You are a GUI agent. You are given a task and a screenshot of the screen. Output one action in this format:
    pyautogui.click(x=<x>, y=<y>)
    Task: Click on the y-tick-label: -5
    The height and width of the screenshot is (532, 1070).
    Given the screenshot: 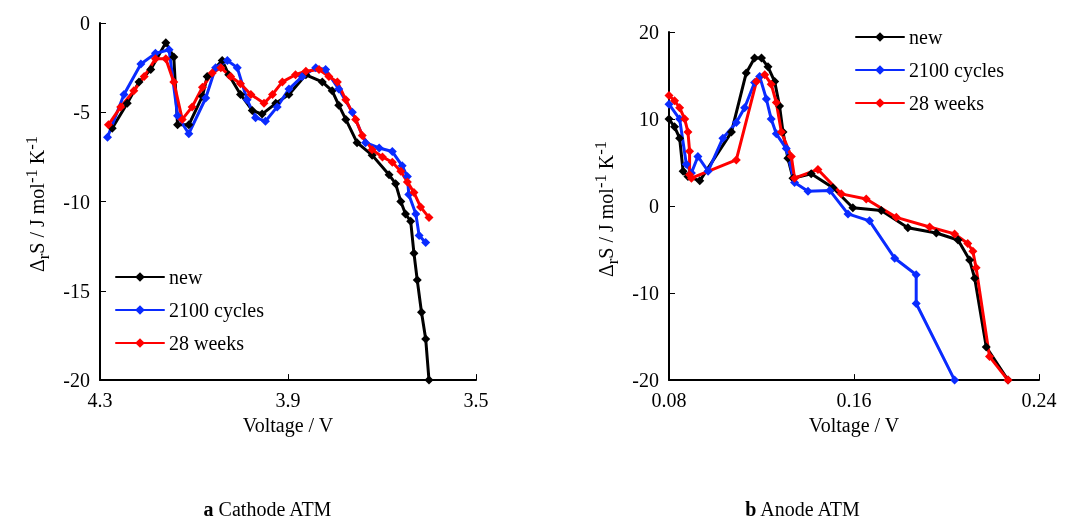 What is the action you would take?
    pyautogui.click(x=81, y=112)
    